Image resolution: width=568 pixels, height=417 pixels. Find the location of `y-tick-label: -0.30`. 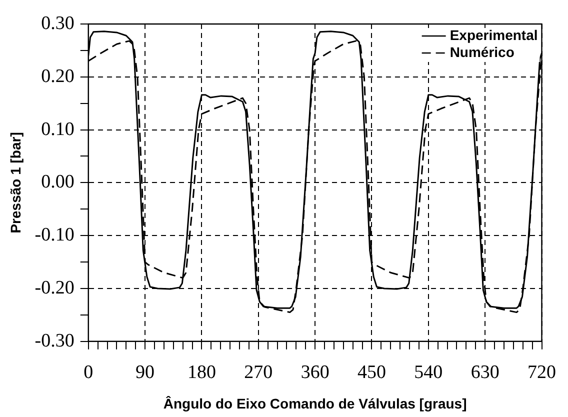

y-tick-label: -0.30 is located at coordinates (54, 341).